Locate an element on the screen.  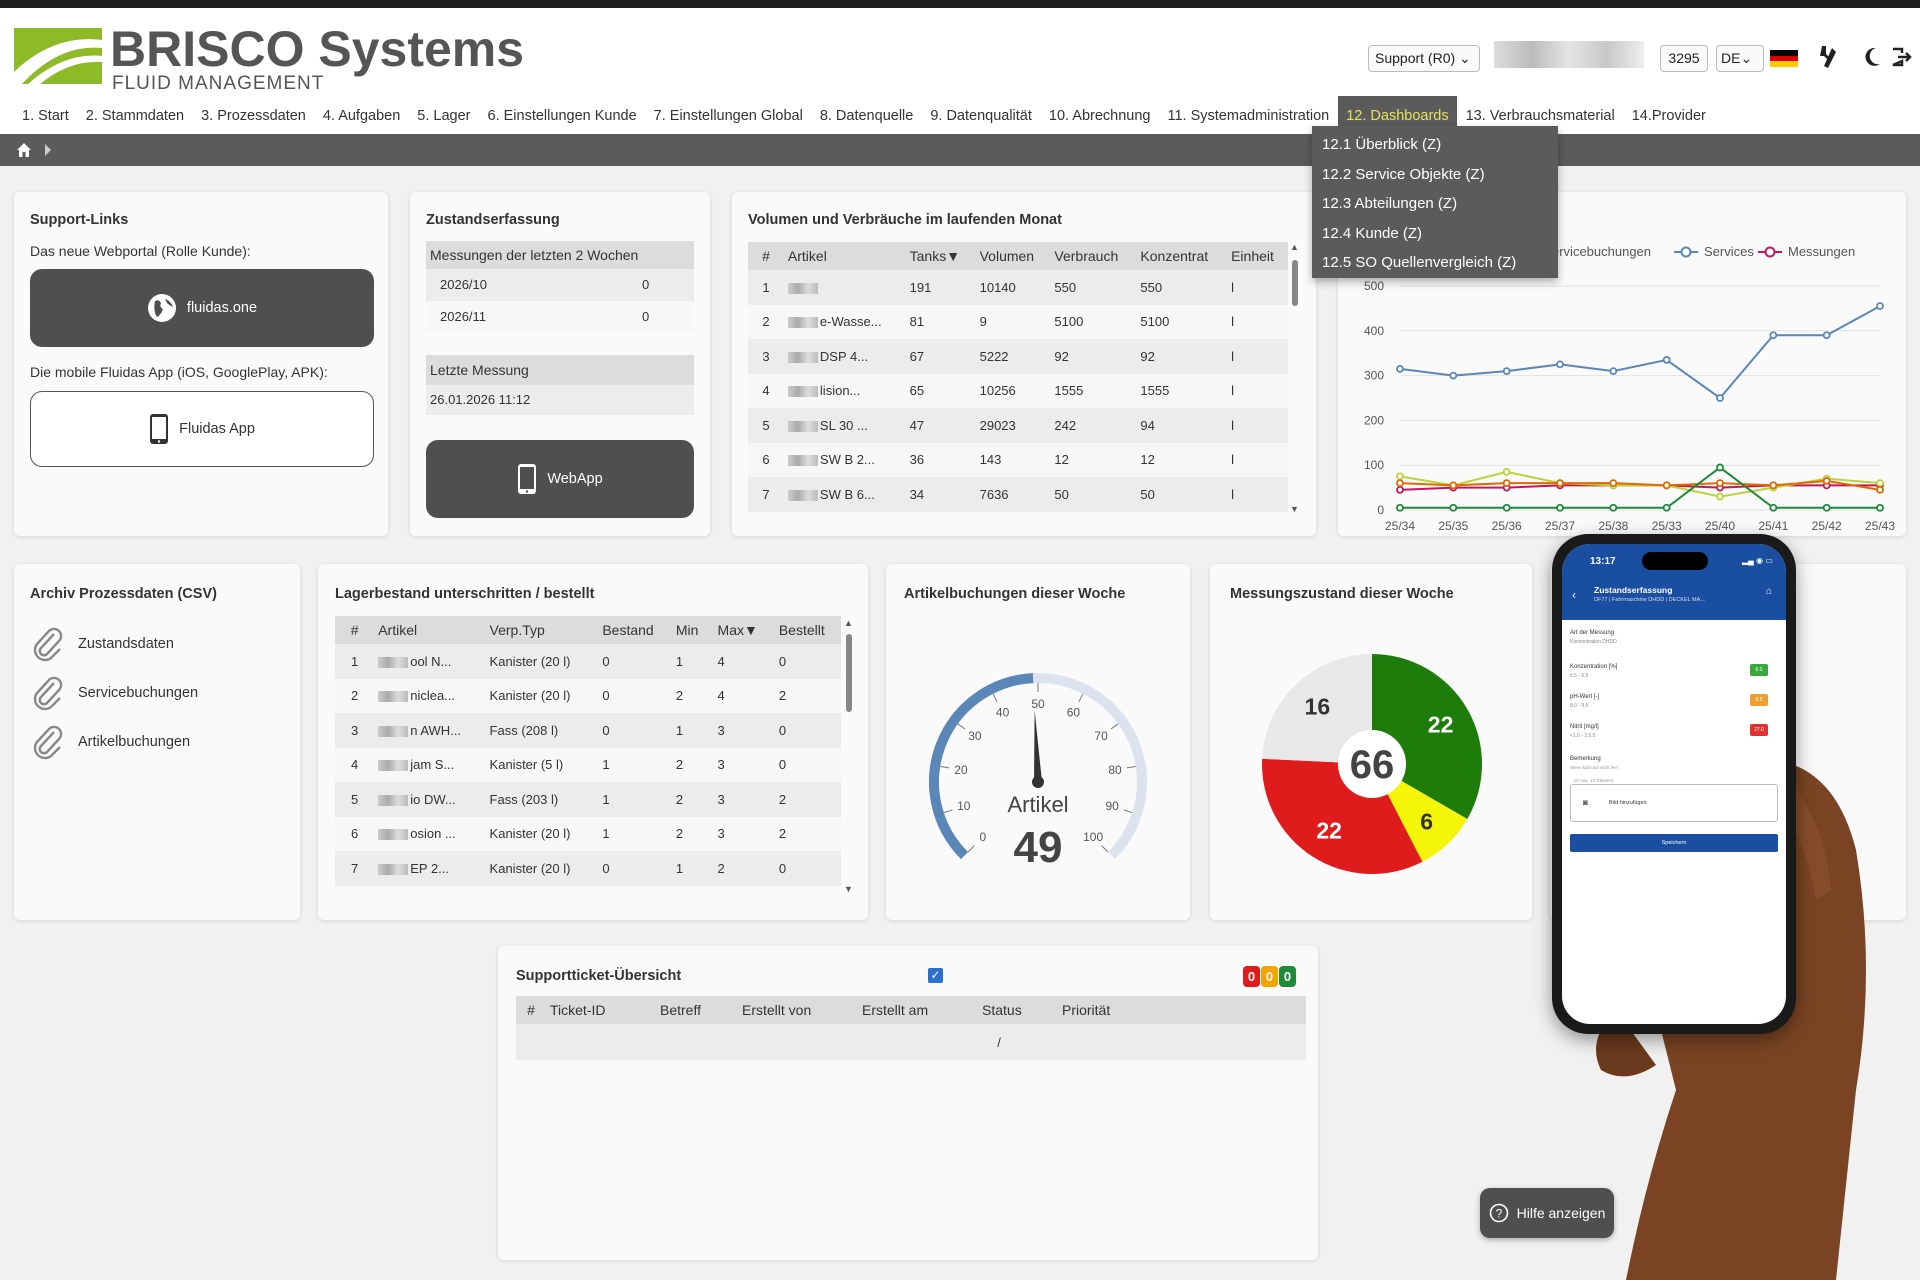
column-header: Min is located at coordinates (692, 630).